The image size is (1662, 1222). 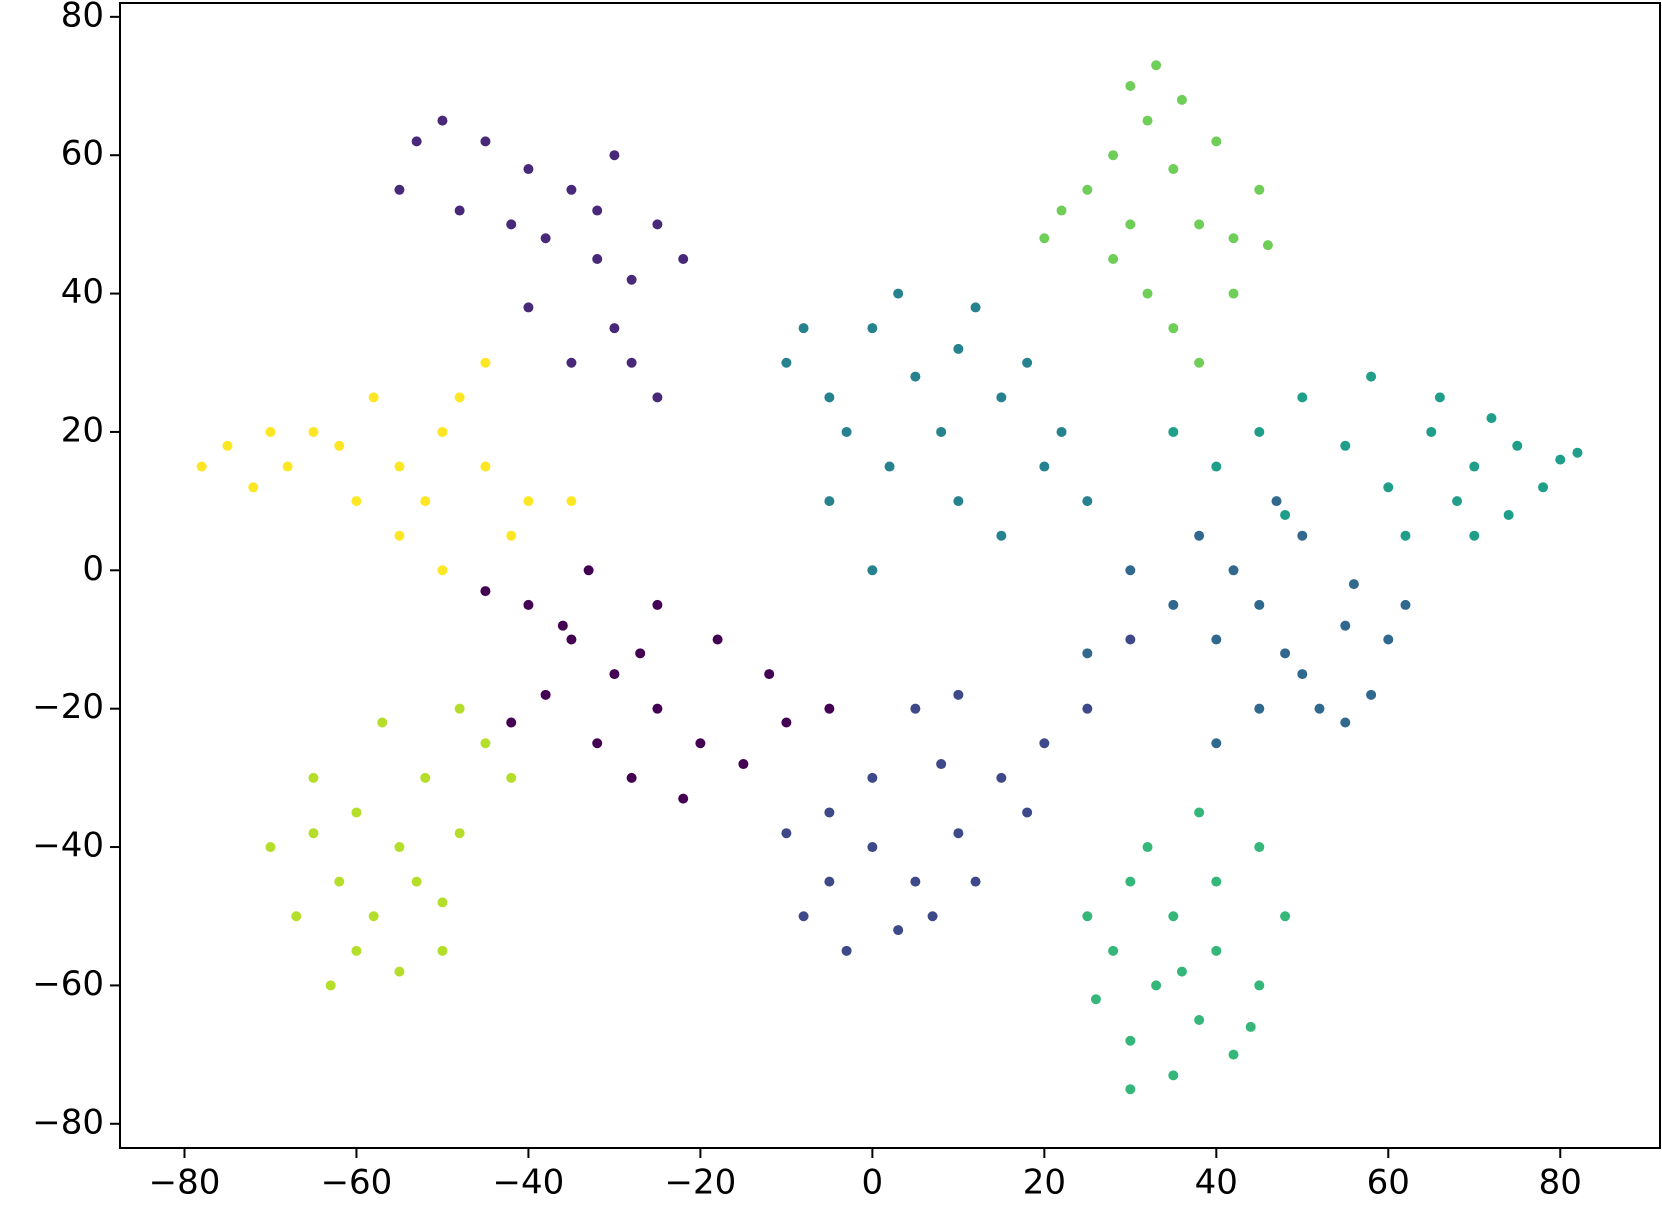 What do you see at coordinates (68, 984) in the screenshot?
I see `y-tick-label: −60` at bounding box center [68, 984].